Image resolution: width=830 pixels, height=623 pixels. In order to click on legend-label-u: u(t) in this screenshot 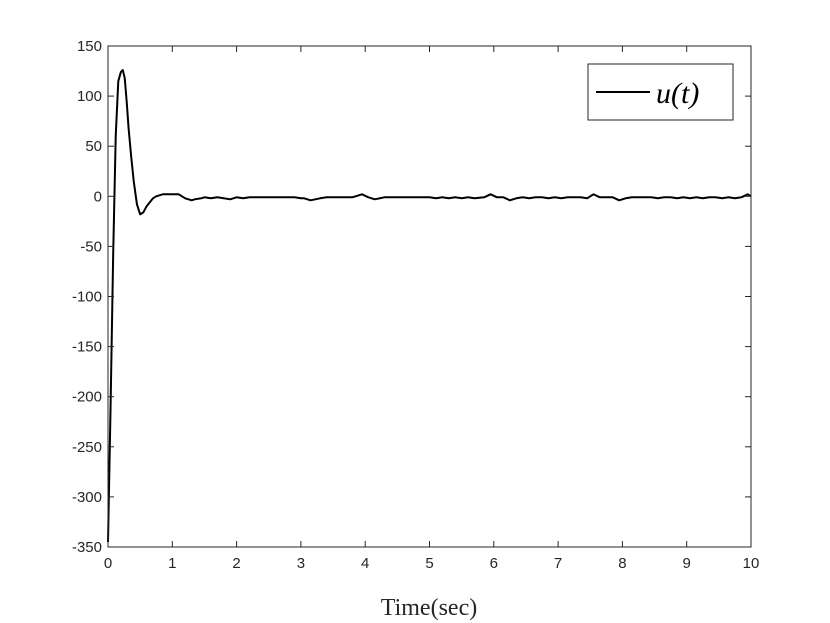, I will do `click(677, 93)`.